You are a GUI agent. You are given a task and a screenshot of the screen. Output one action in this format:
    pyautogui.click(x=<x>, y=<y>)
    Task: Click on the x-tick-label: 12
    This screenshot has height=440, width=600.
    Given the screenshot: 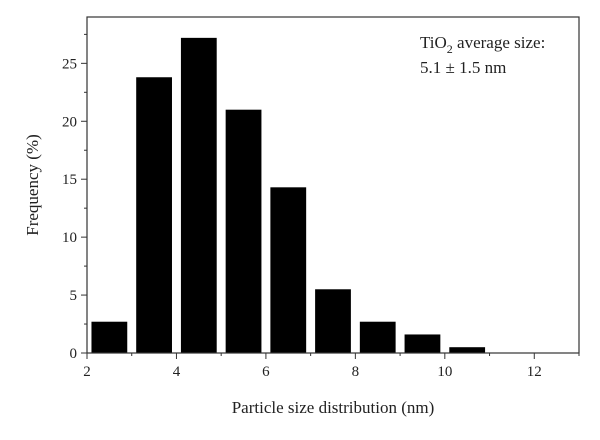 What is the action you would take?
    pyautogui.click(x=534, y=372)
    